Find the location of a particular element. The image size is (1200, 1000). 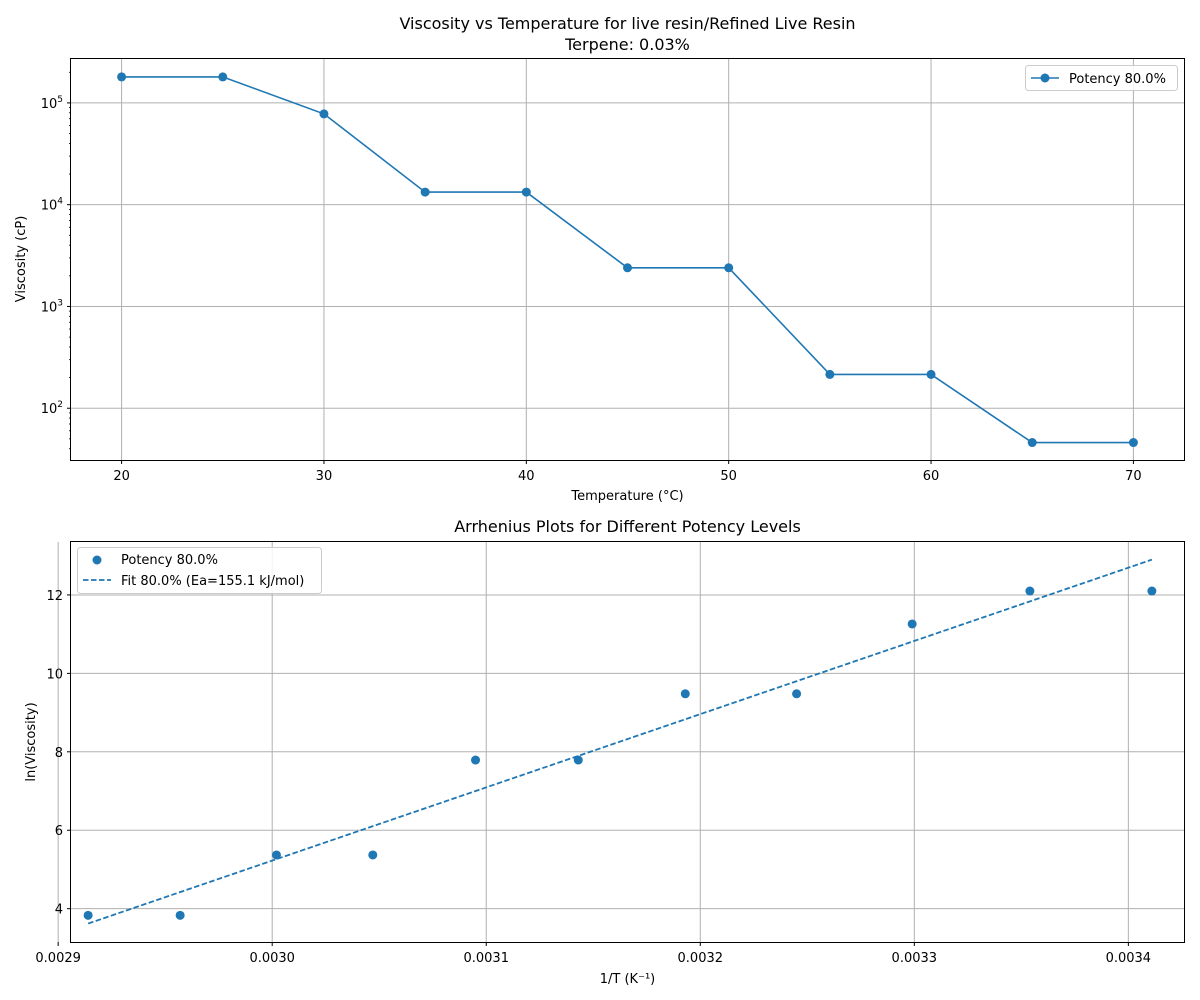

x-tick-label: 0.0031 is located at coordinates (486, 958).